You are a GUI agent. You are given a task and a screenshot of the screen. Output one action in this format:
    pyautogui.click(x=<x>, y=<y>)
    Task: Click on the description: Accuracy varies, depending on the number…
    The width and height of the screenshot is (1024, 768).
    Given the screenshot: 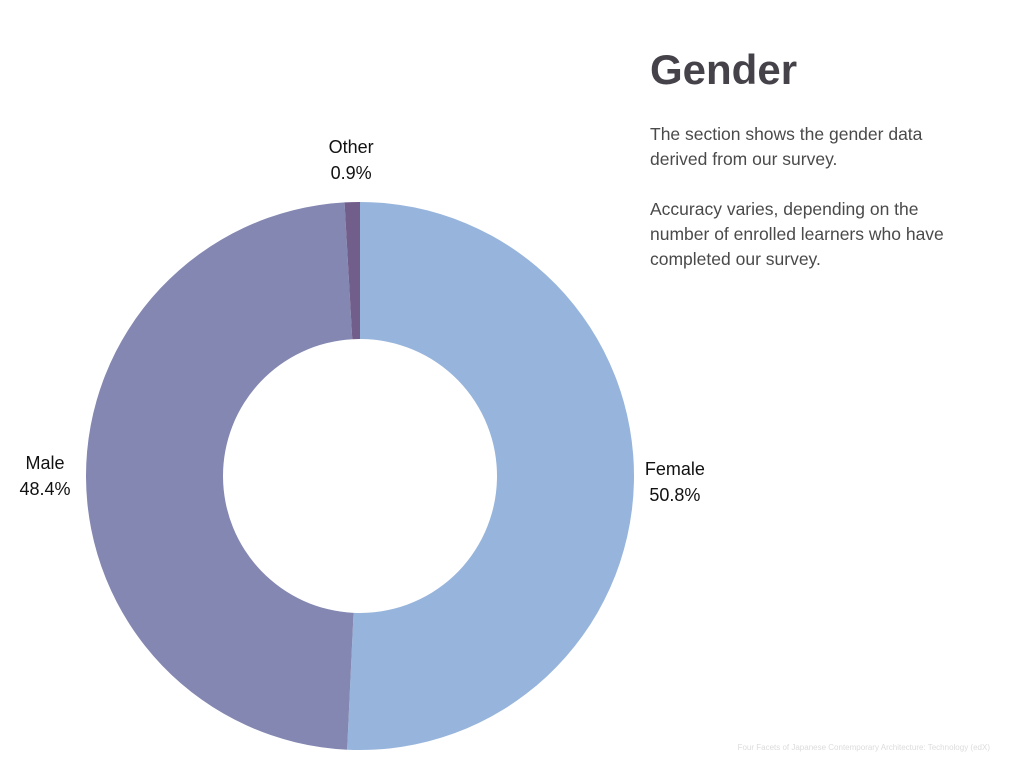 What is the action you would take?
    pyautogui.click(x=797, y=234)
    